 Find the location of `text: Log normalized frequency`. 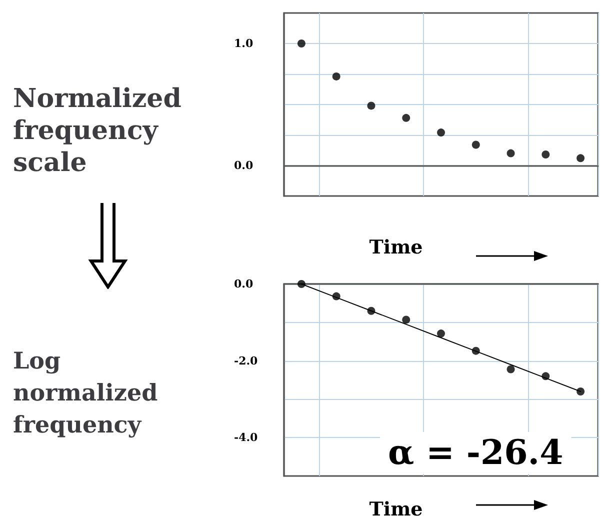

text: Log normalized frequency is located at coordinates (89, 393).